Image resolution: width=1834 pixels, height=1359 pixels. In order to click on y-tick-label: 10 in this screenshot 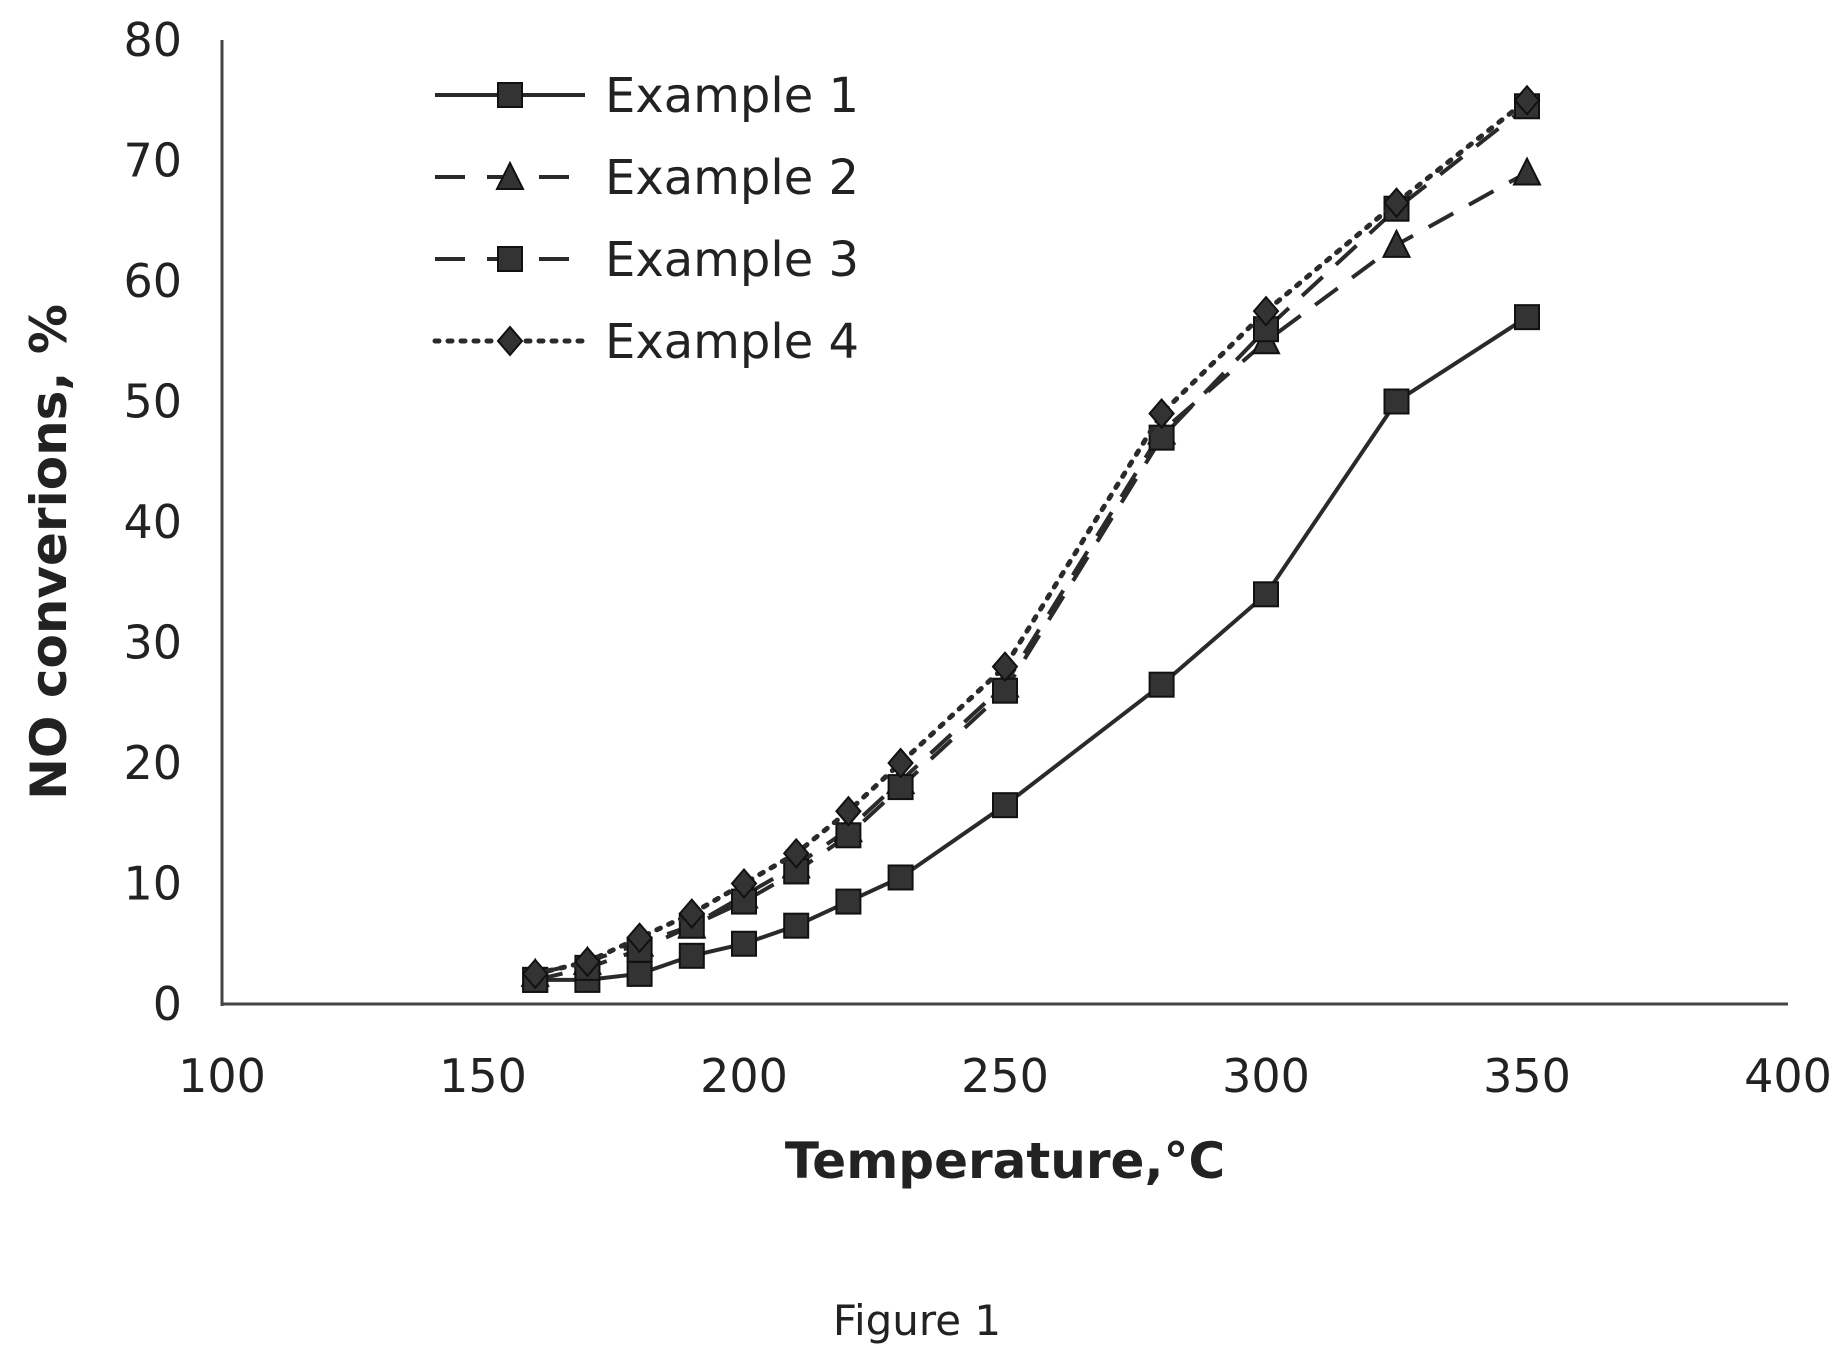, I will do `click(152, 884)`.